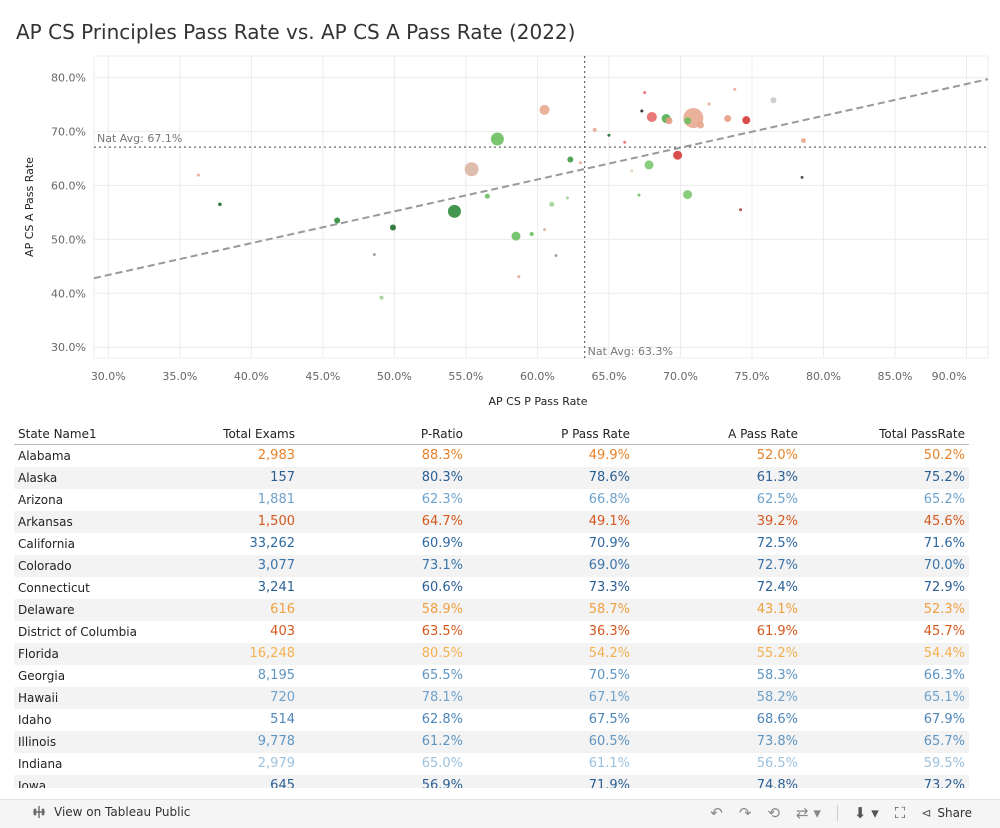 This screenshot has width=1000, height=828. I want to click on table-row: Illinois 9,778 61.2% 60.5% 73.8% 65.7%, so click(491, 742).